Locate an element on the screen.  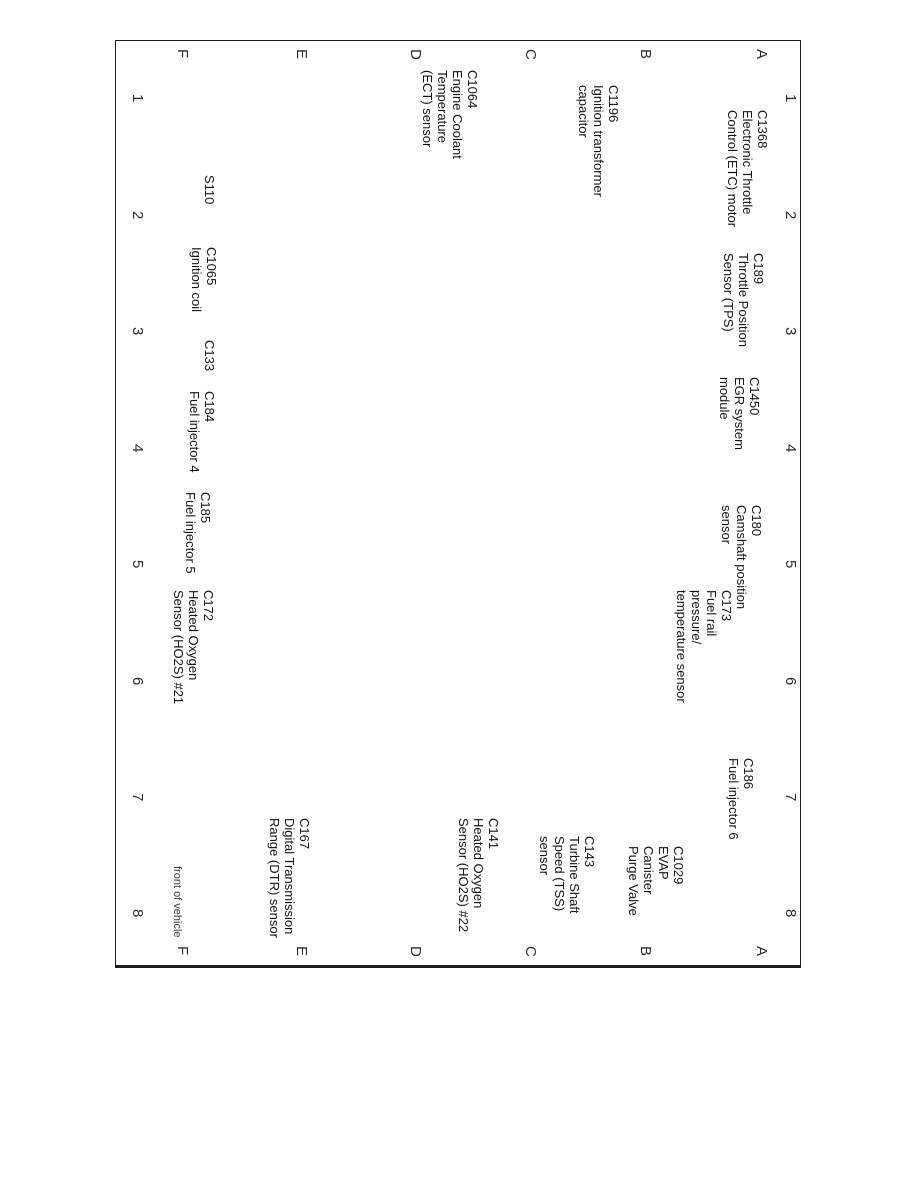
callout-c1450-line: module is located at coordinates (724, 398).